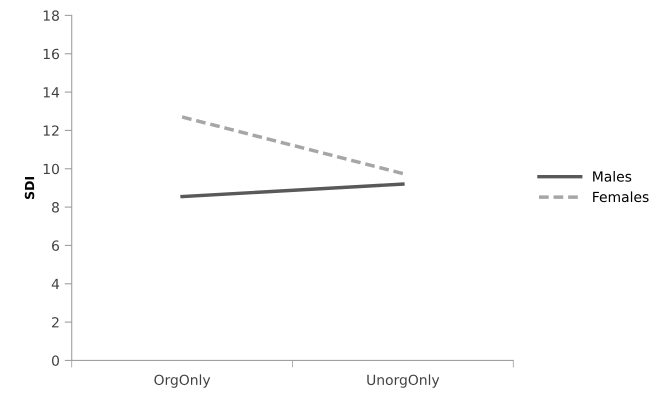 The width and height of the screenshot is (664, 405). Describe the element at coordinates (56, 284) in the screenshot. I see `y-tick-label: 4` at that location.